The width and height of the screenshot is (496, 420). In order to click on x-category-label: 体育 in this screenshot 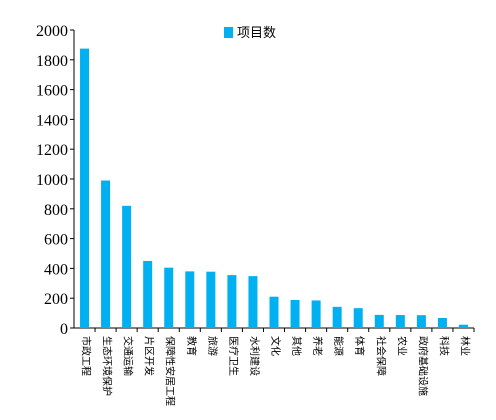, I will do `click(359, 346)`.